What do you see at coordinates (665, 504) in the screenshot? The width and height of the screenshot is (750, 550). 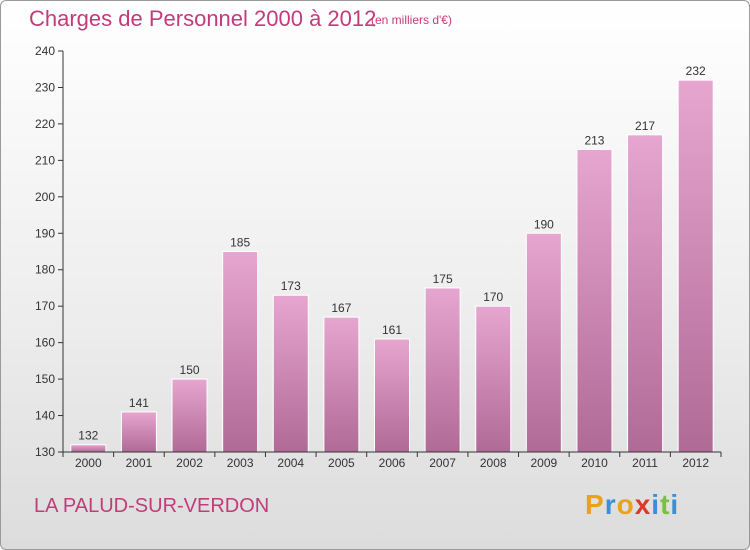 I see `logo-letter: t` at bounding box center [665, 504].